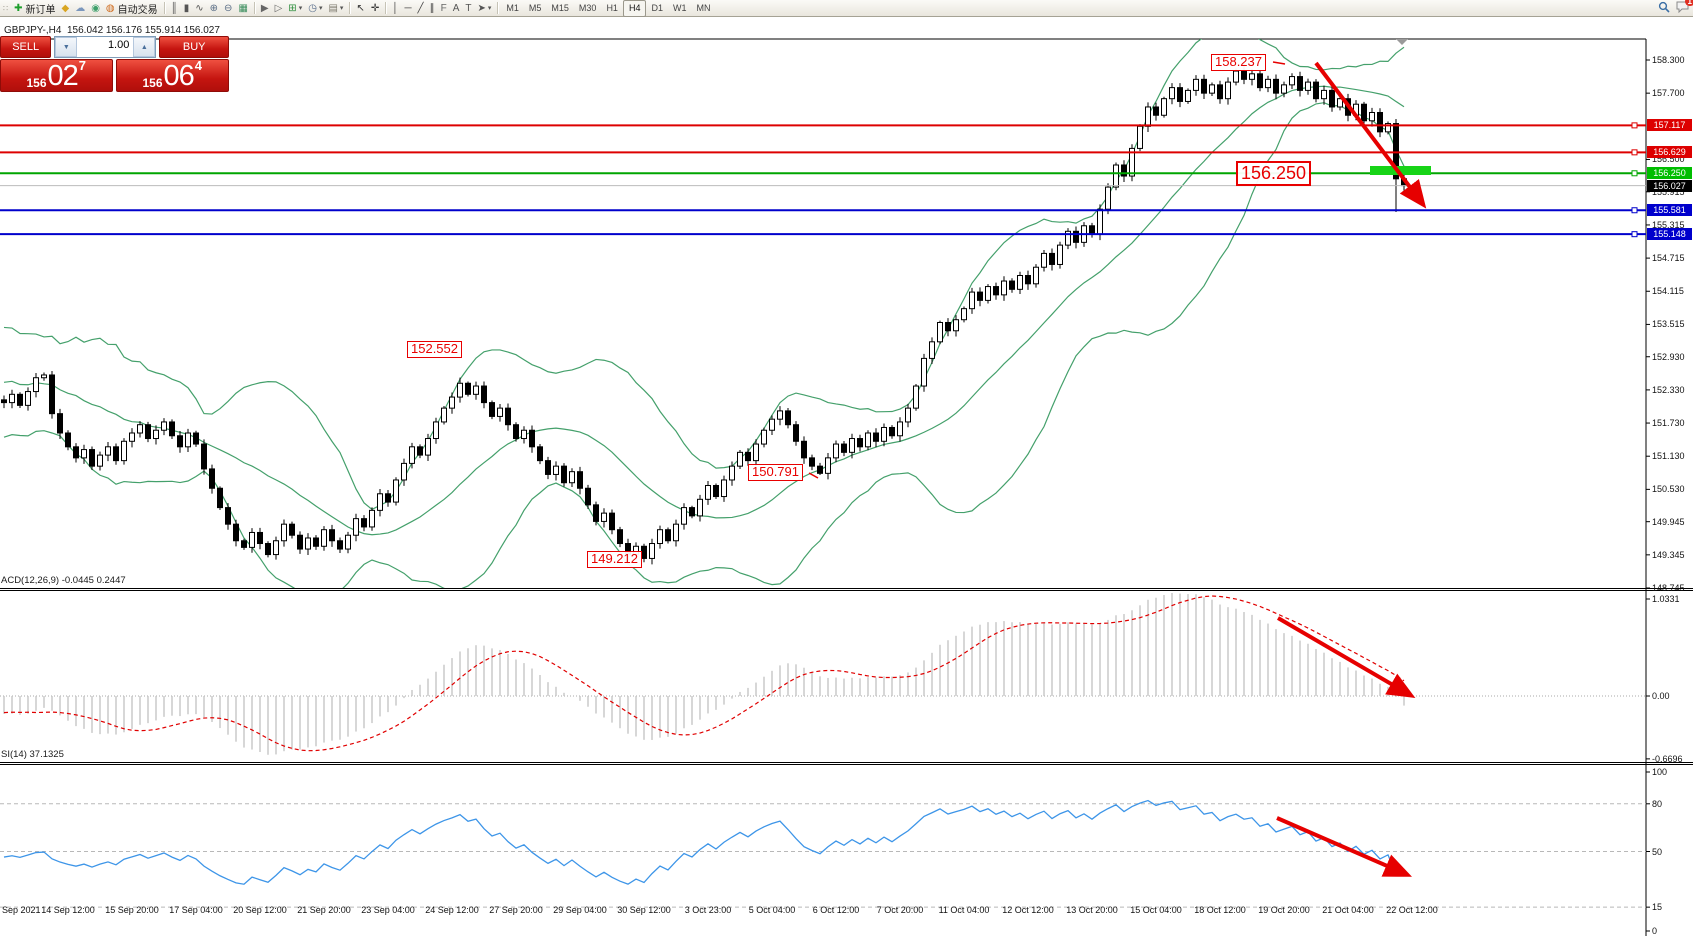  Describe the element at coordinates (335, 8) in the screenshot. I see `template-icon: ▤ ▾` at that location.